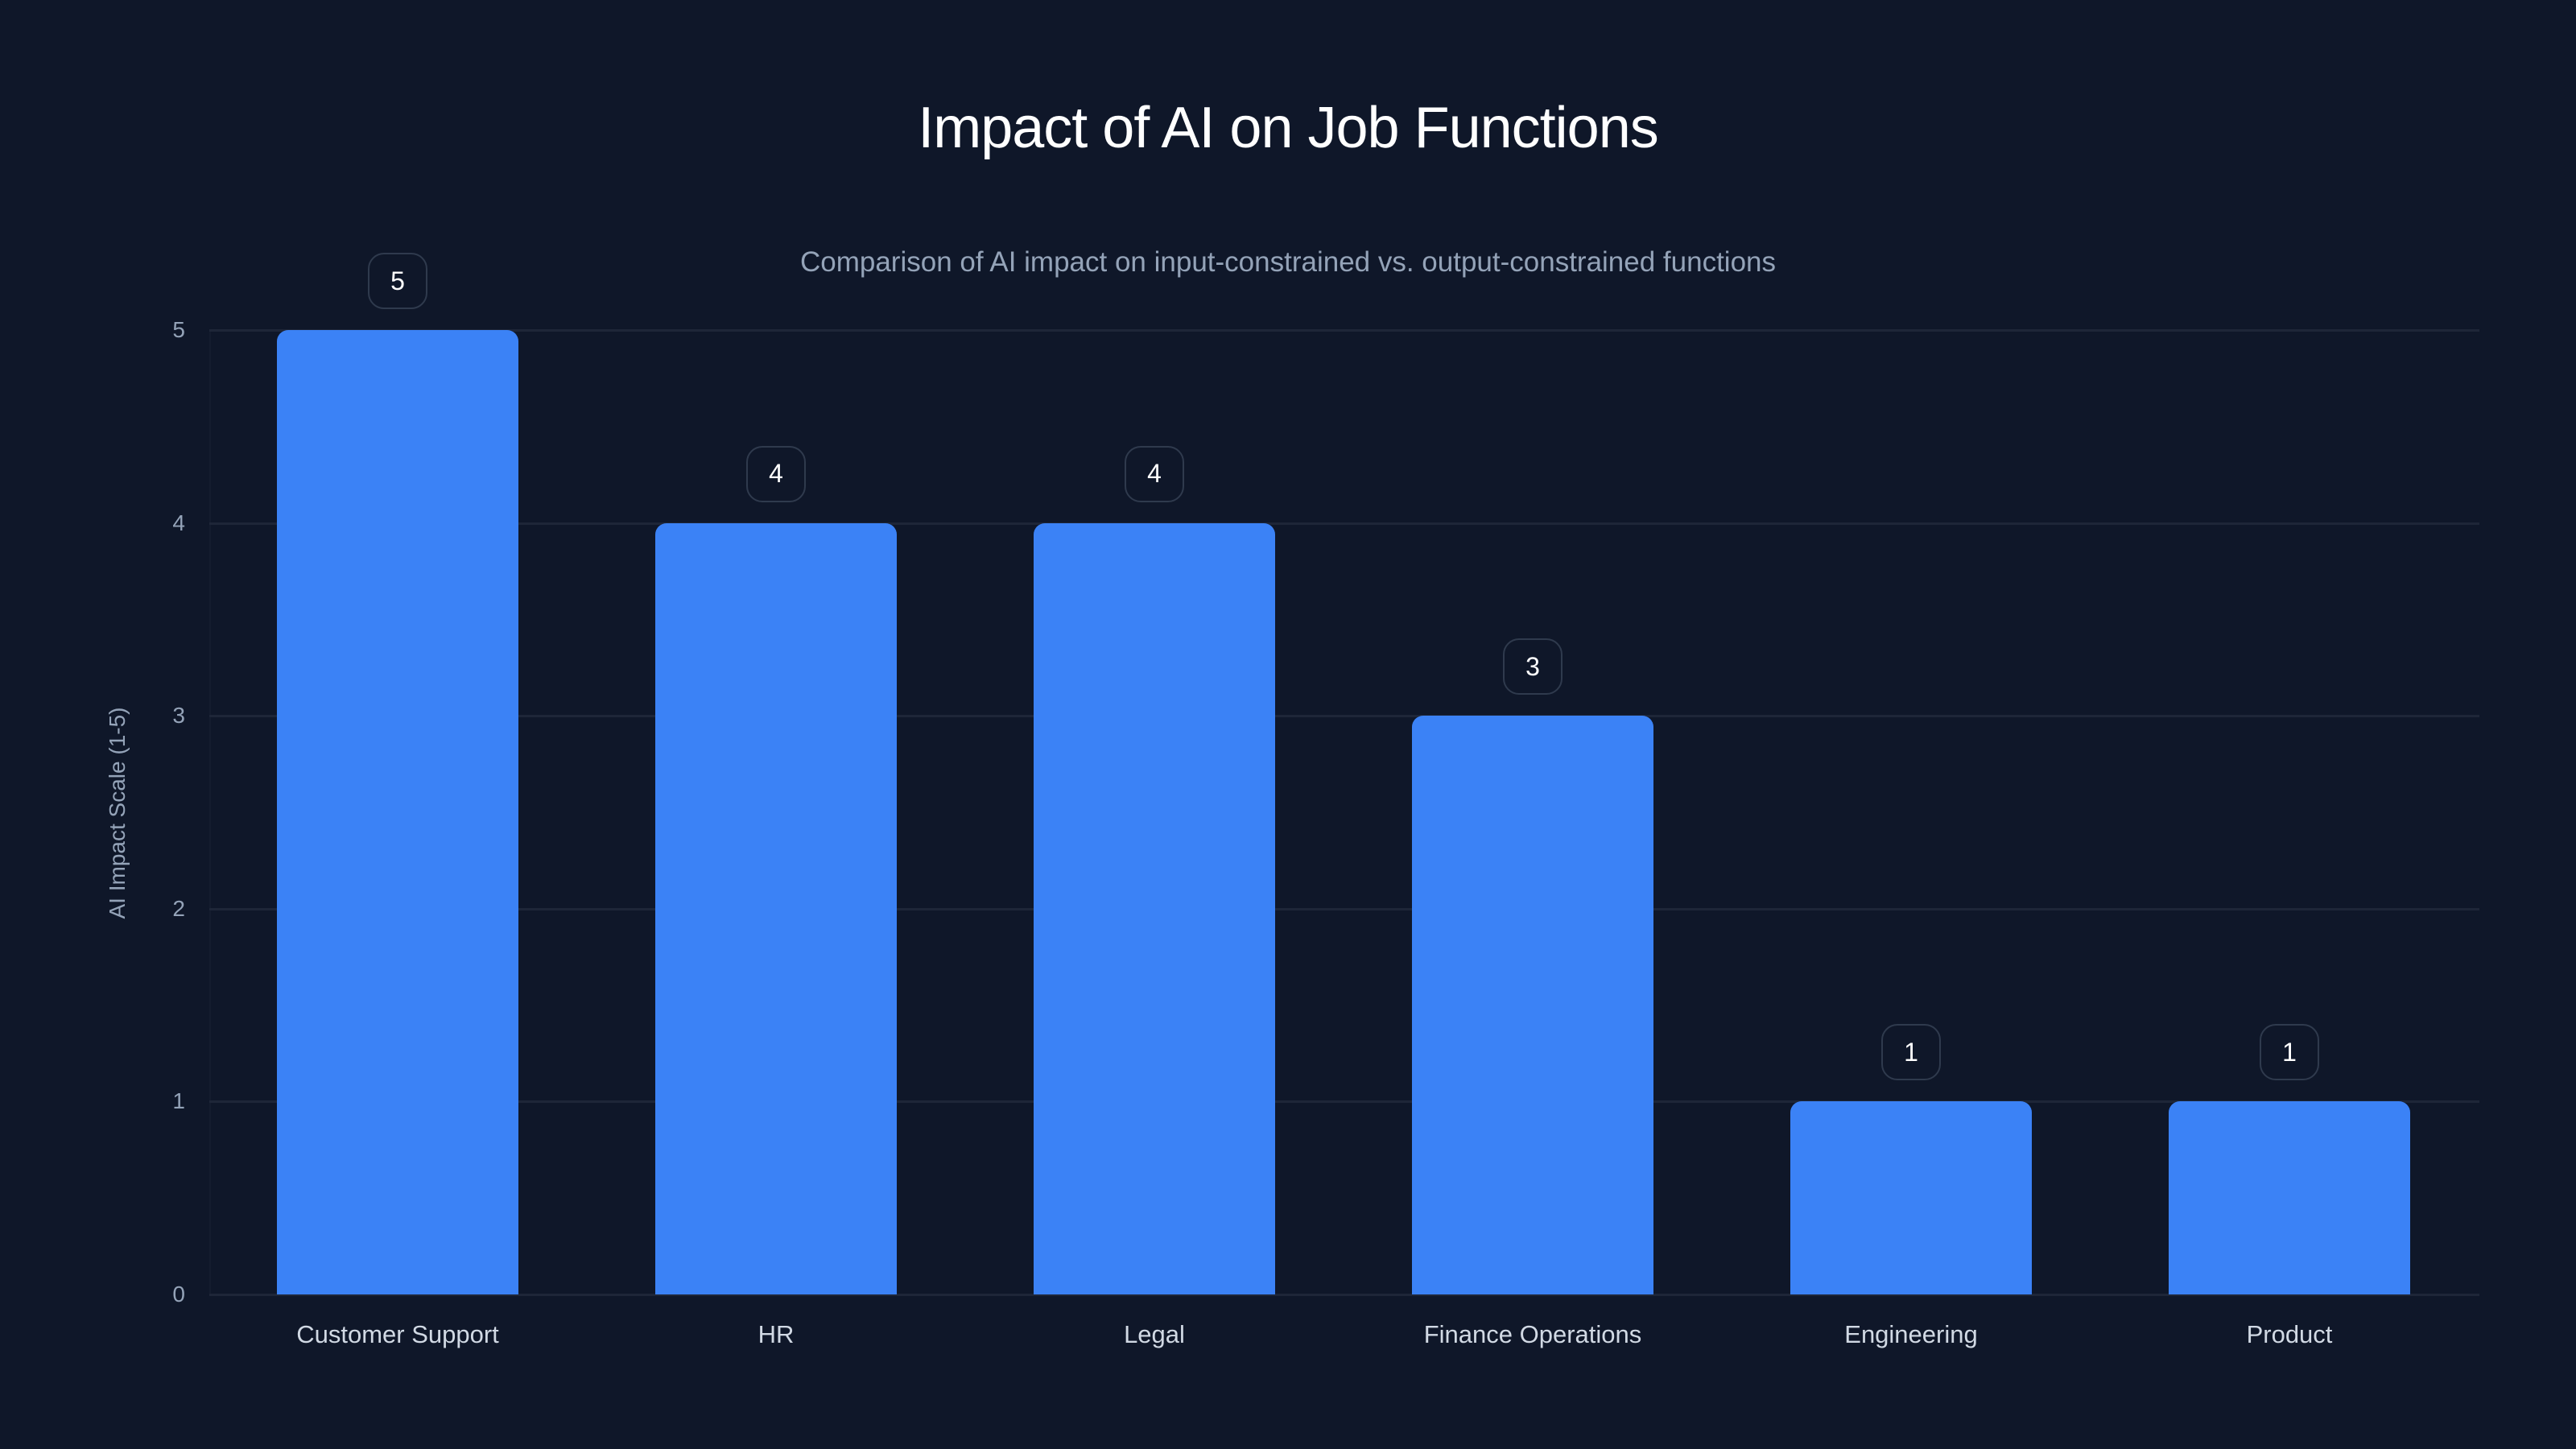 Image resolution: width=2576 pixels, height=1449 pixels. I want to click on x-tick-label: Customer Support, so click(397, 1334).